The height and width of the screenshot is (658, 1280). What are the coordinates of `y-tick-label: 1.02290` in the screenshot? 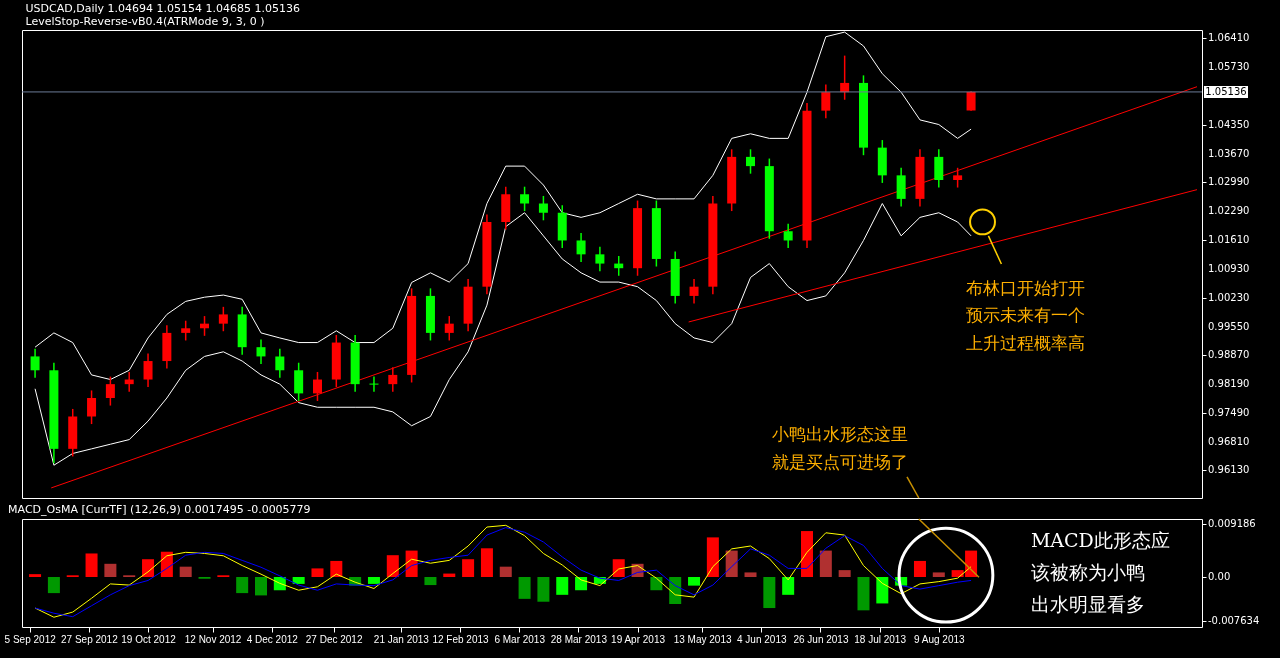 It's located at (1229, 211).